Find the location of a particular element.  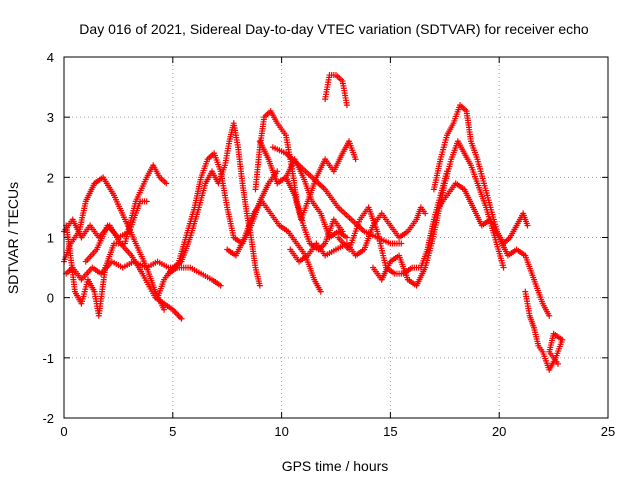

y-tick-label: -2 is located at coordinates (48, 418).